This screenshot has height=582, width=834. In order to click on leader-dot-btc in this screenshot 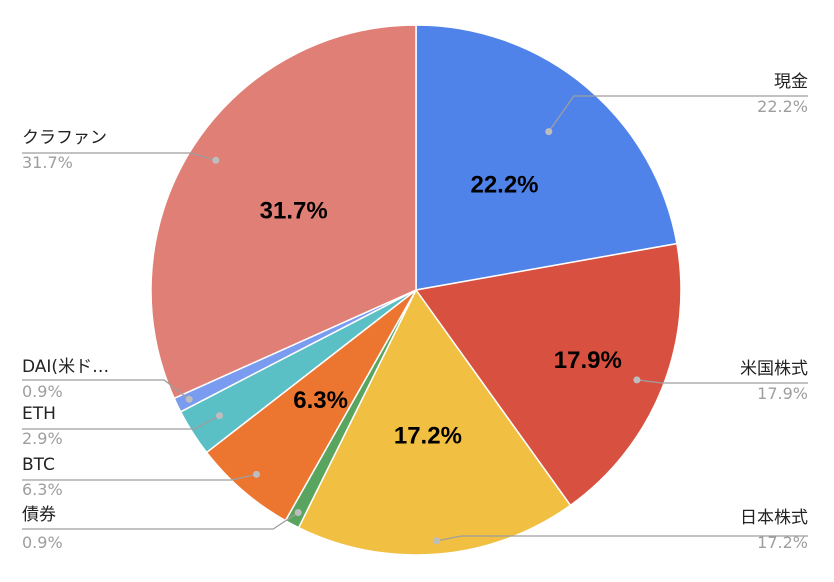, I will do `click(256, 474)`.